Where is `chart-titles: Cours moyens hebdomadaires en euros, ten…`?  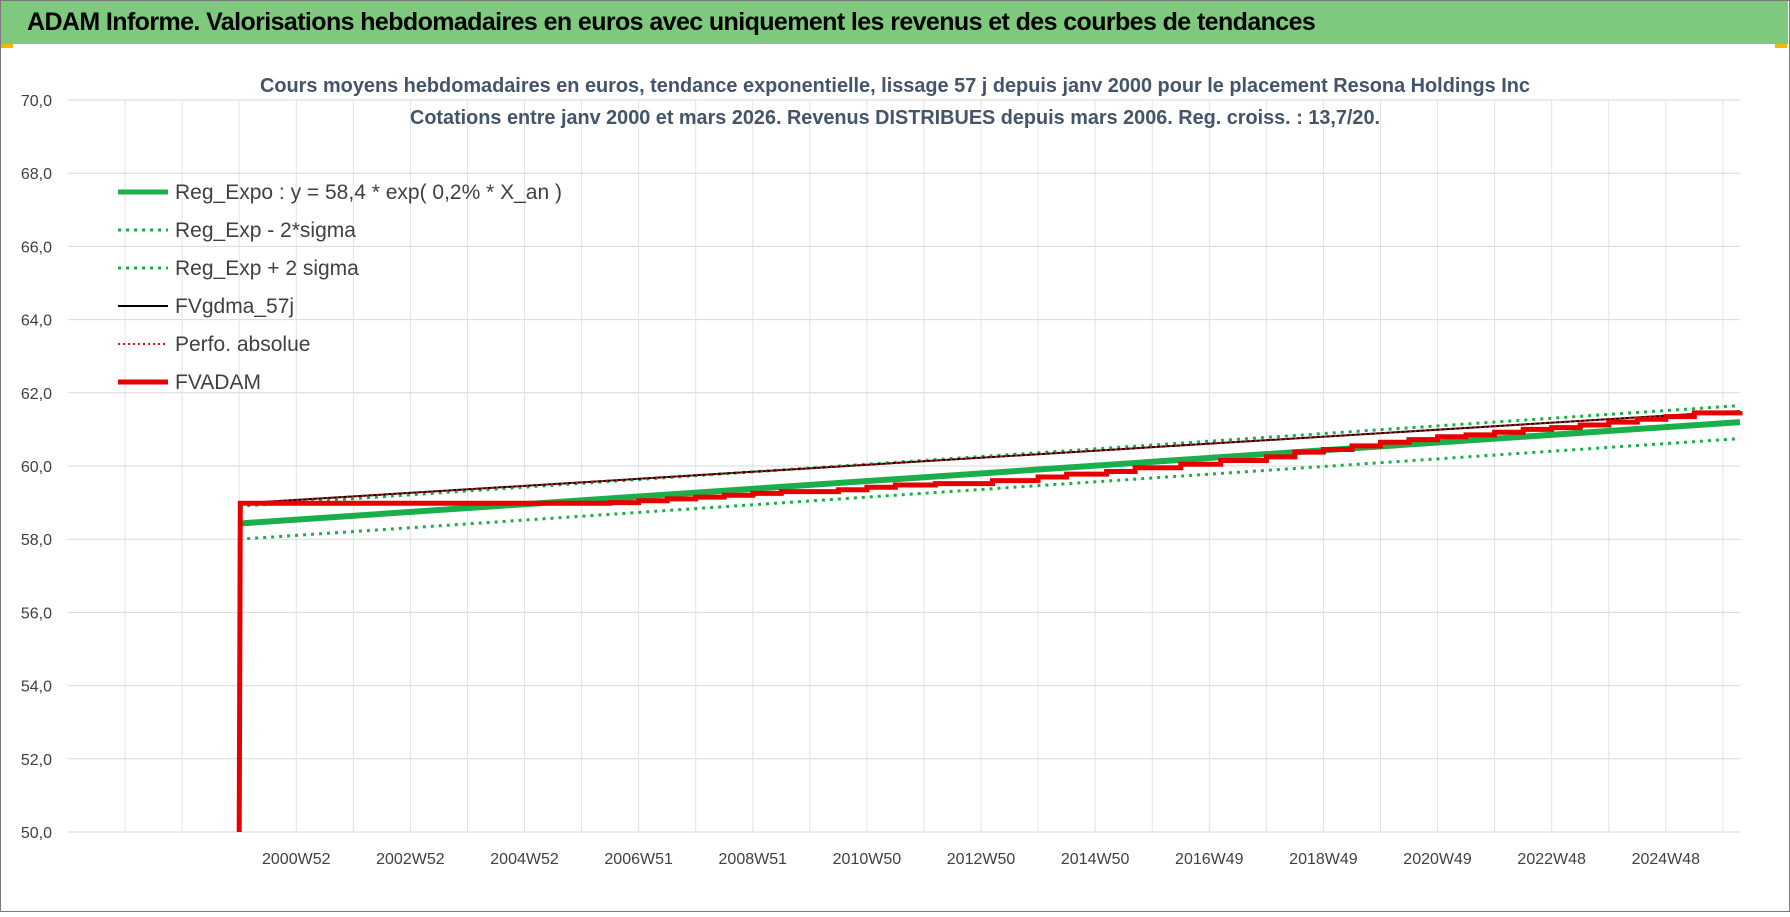 chart-titles: Cours moyens hebdomadaires en euros, ten… is located at coordinates (895, 102).